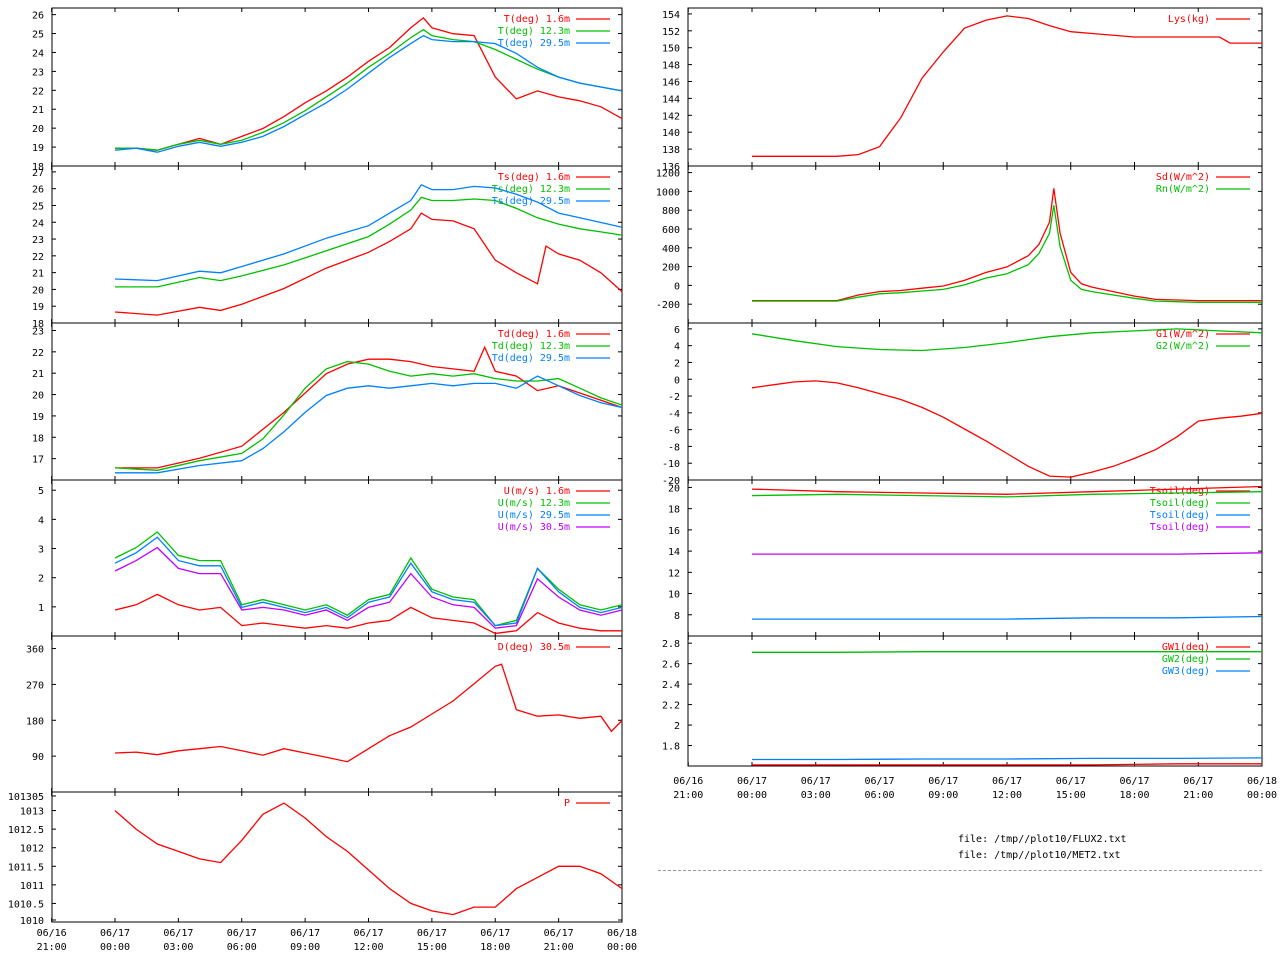 The height and width of the screenshot is (960, 1280). I want to click on ytick-label-7-3: 400, so click(671, 249).